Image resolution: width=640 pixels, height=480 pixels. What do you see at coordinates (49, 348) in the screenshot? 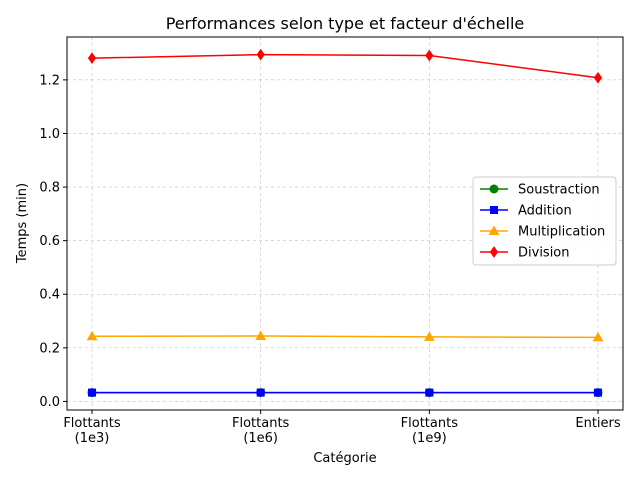
I see `y-tick-label: 0.2` at bounding box center [49, 348].